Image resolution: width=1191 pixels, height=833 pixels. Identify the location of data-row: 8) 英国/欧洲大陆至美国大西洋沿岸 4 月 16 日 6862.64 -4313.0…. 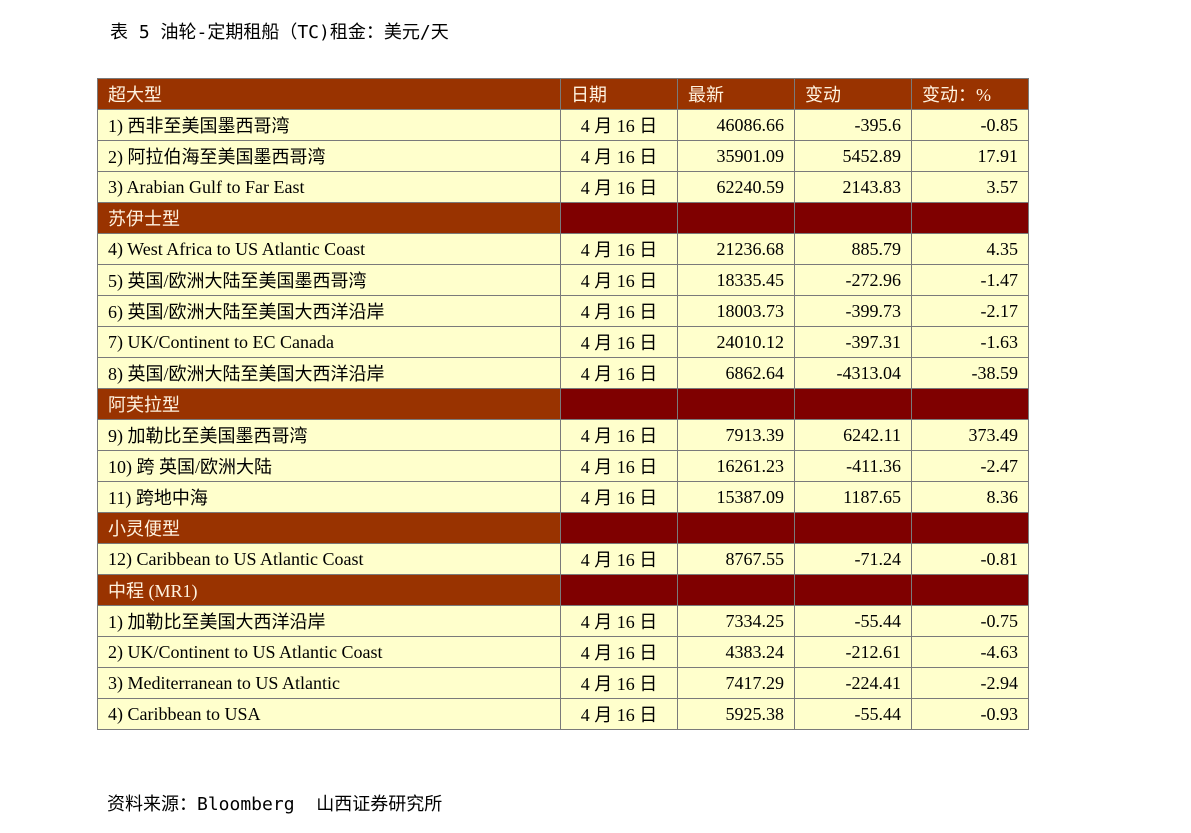
(563, 373).